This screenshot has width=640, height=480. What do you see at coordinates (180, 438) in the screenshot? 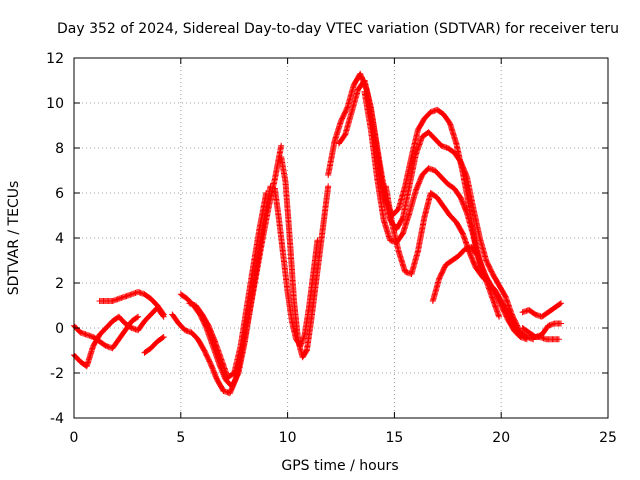
I see `x-tick-label: 5` at bounding box center [180, 438].